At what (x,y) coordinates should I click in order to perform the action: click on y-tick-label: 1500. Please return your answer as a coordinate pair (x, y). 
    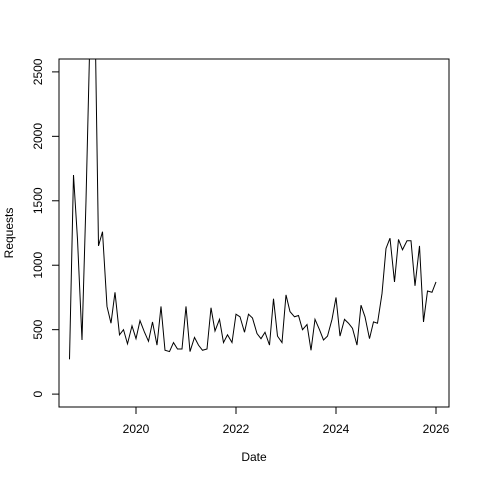
    Looking at the image, I should click on (38, 200).